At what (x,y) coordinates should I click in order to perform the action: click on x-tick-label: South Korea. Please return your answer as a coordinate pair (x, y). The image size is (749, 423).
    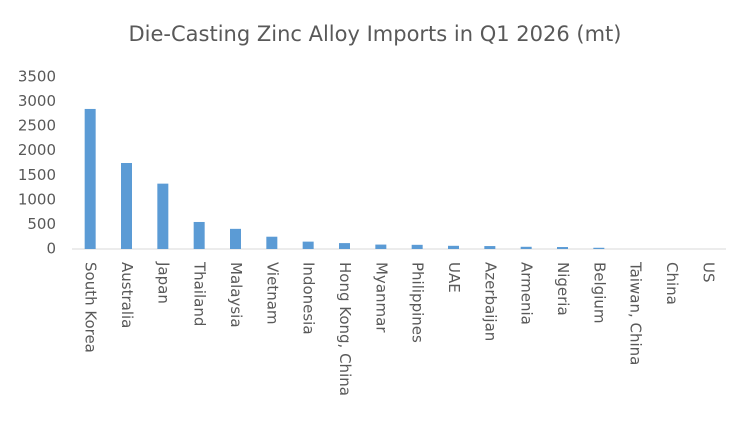
    Looking at the image, I should click on (91, 307).